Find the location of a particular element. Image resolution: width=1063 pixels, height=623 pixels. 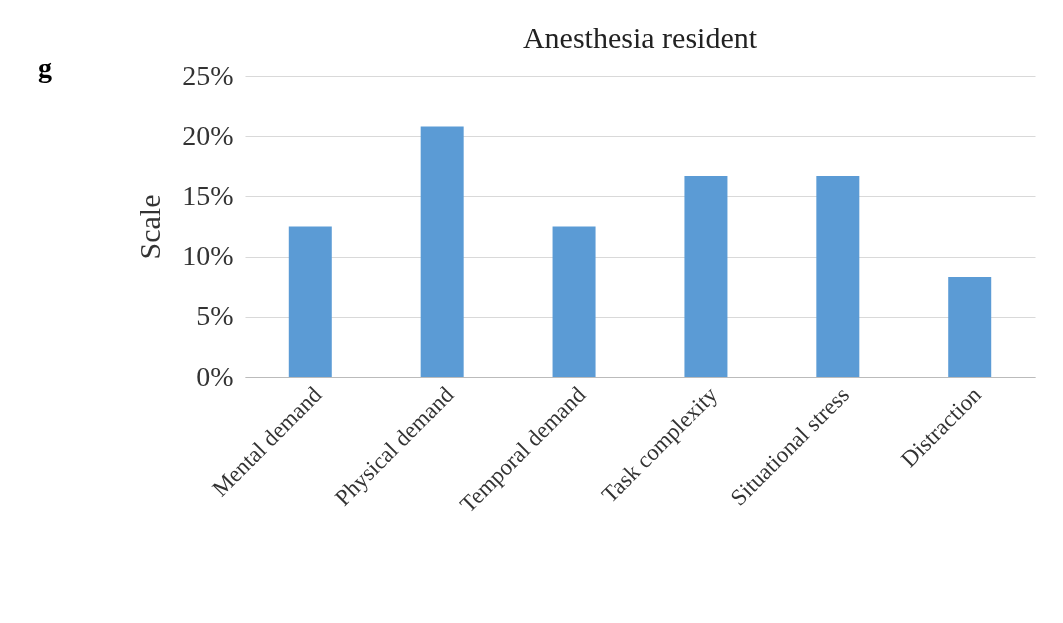

y-tick-label: 20% is located at coordinates (208, 135).